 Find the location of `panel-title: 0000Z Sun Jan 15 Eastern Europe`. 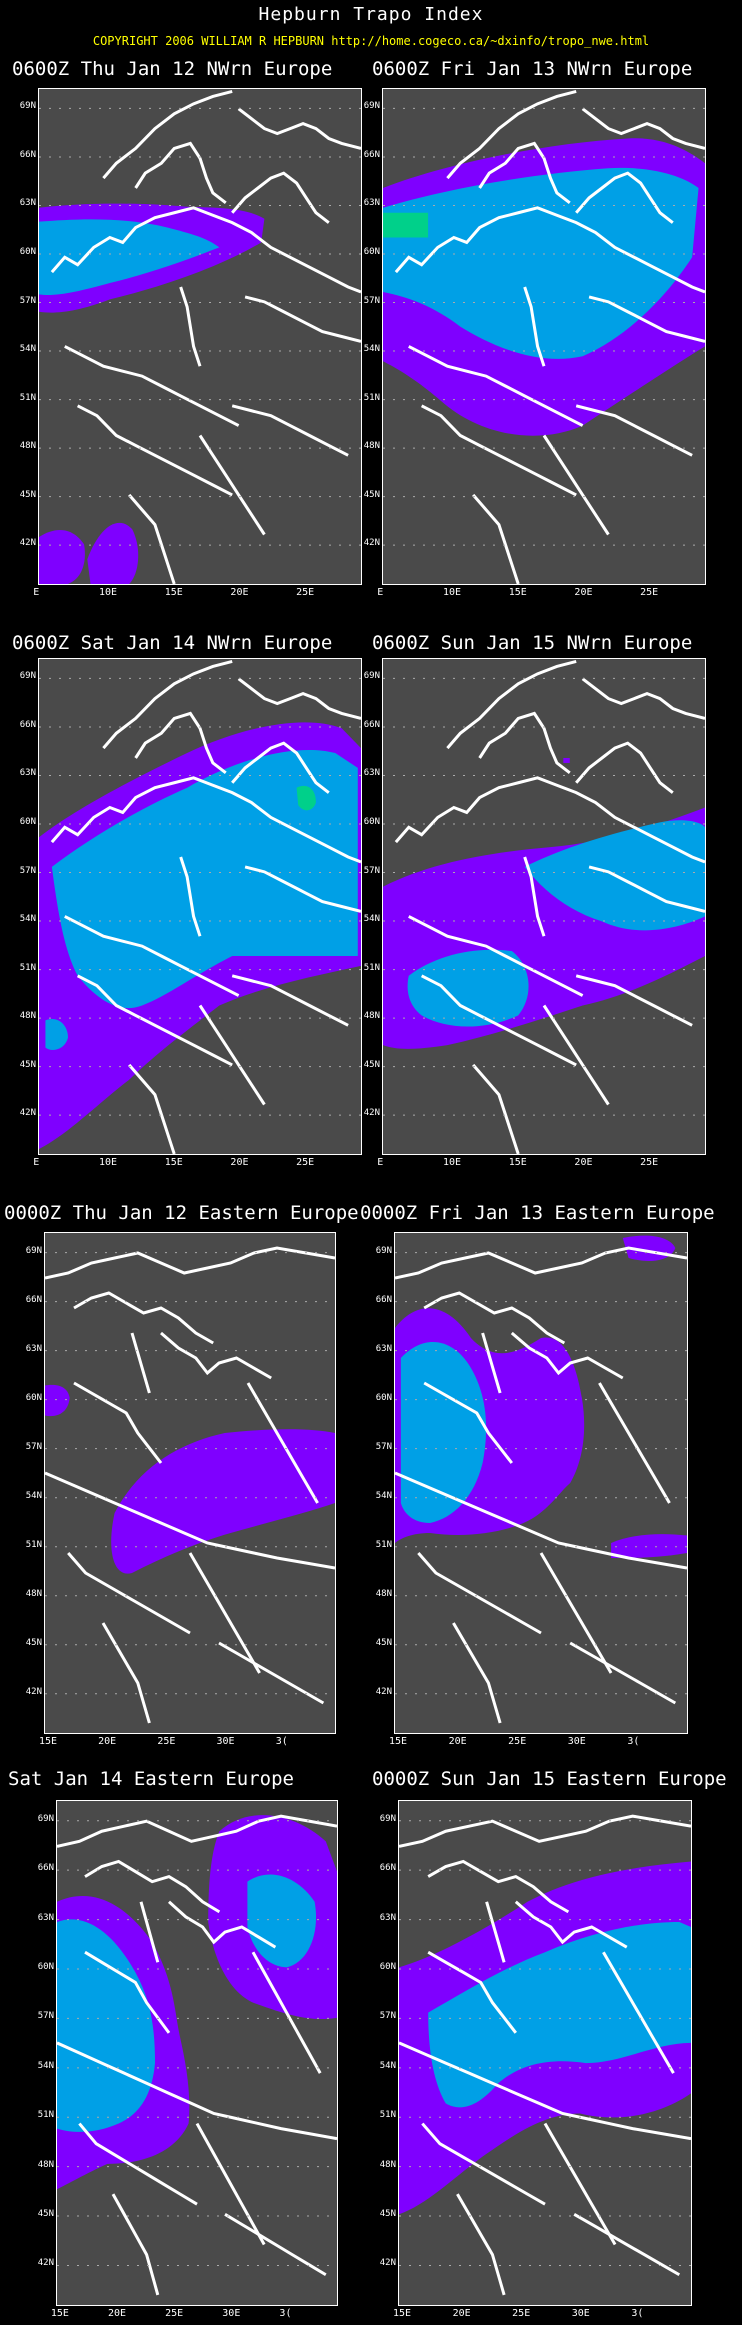

panel-title: 0000Z Sun Jan 15 Eastern Europe is located at coordinates (549, 1779).